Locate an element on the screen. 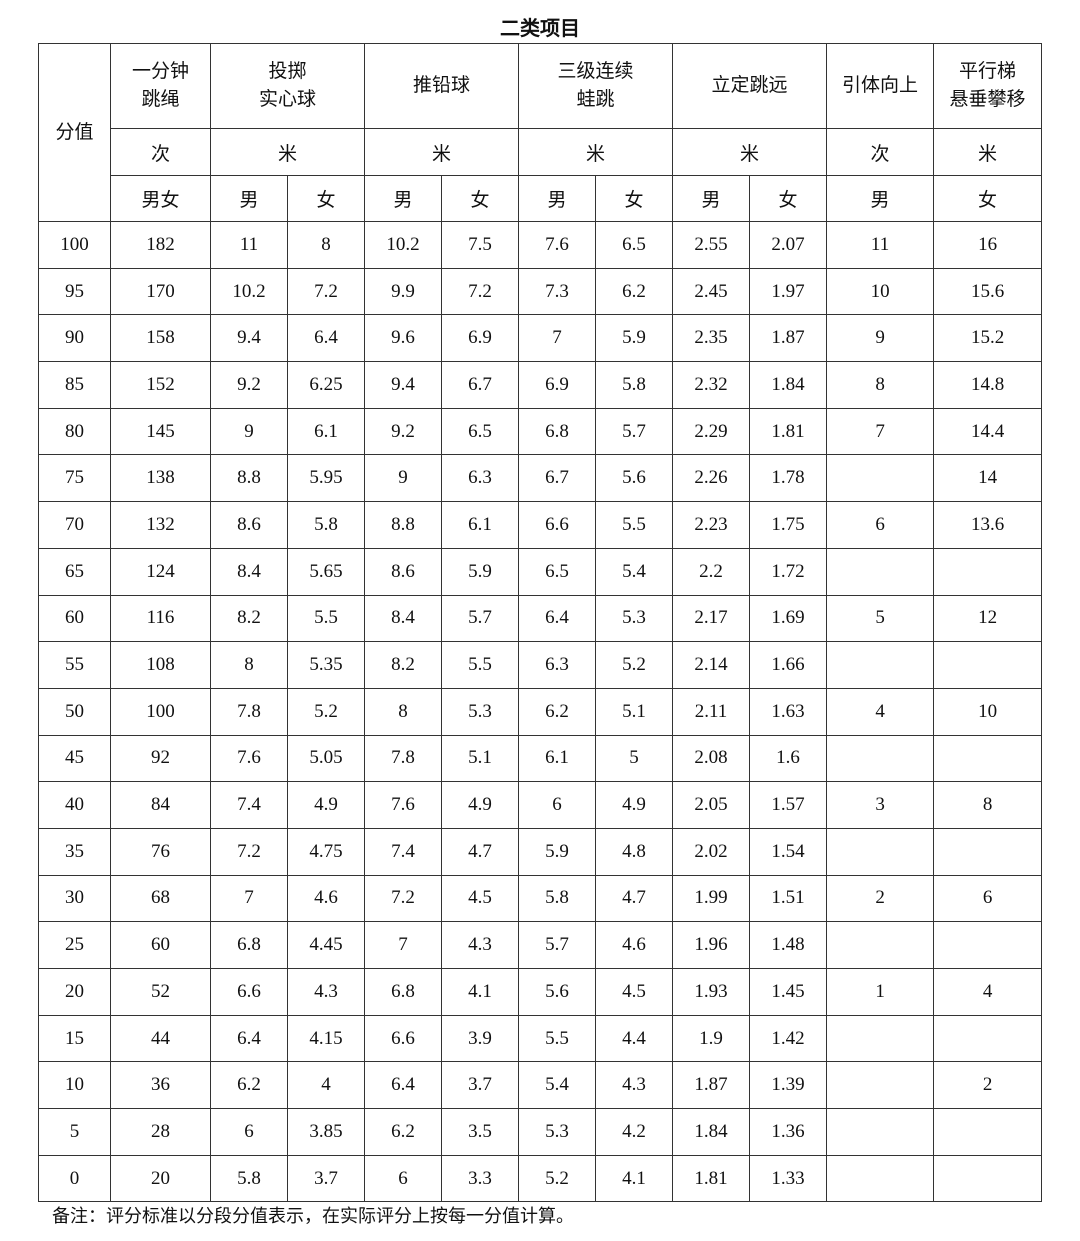  value-cell: 1.51 is located at coordinates (788, 898).